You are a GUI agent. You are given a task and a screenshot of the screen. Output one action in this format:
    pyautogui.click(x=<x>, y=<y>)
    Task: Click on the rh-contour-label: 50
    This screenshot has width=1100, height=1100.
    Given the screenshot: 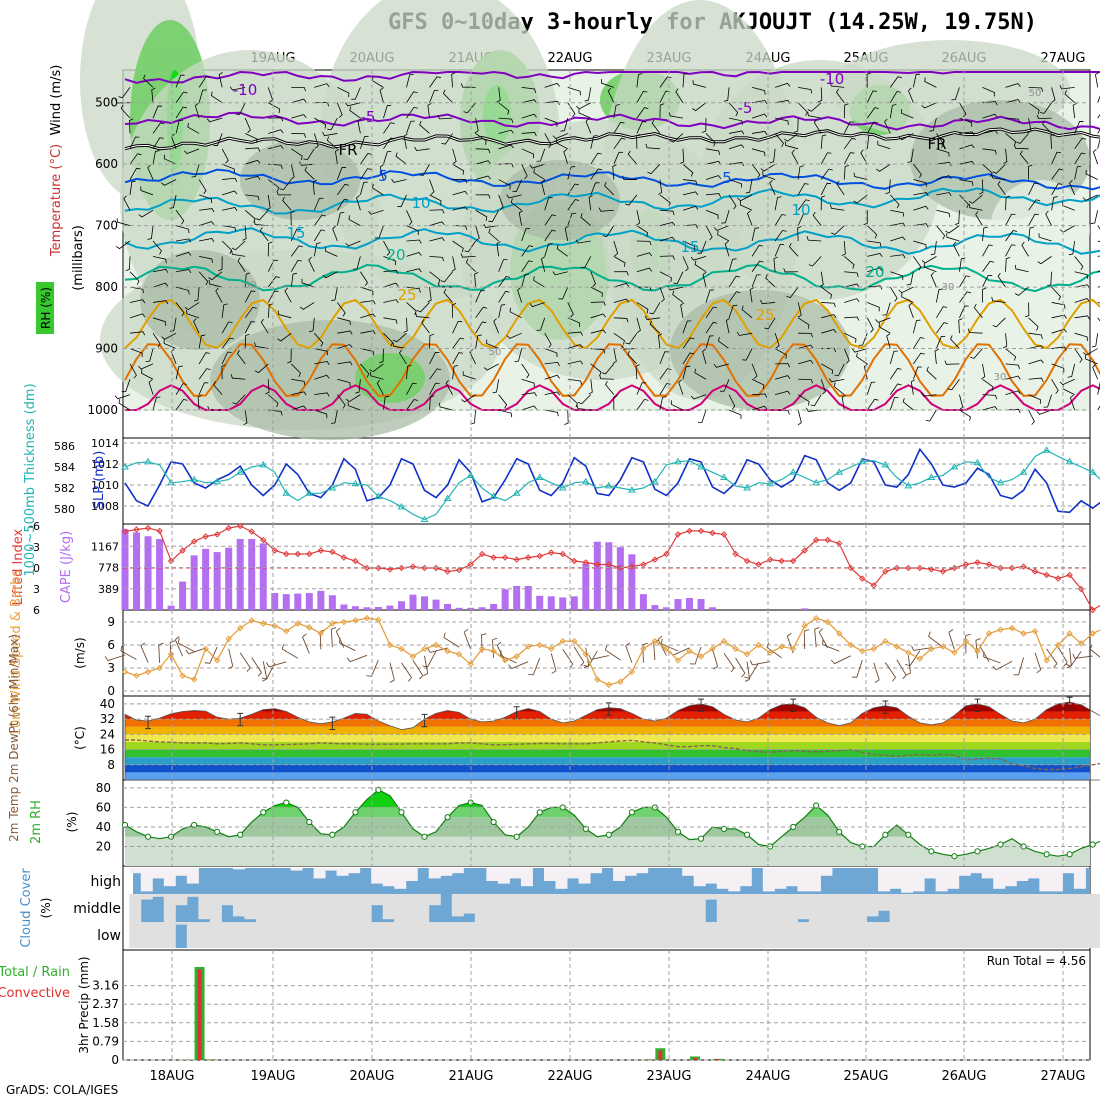 What is the action you would take?
    pyautogui.click(x=495, y=352)
    